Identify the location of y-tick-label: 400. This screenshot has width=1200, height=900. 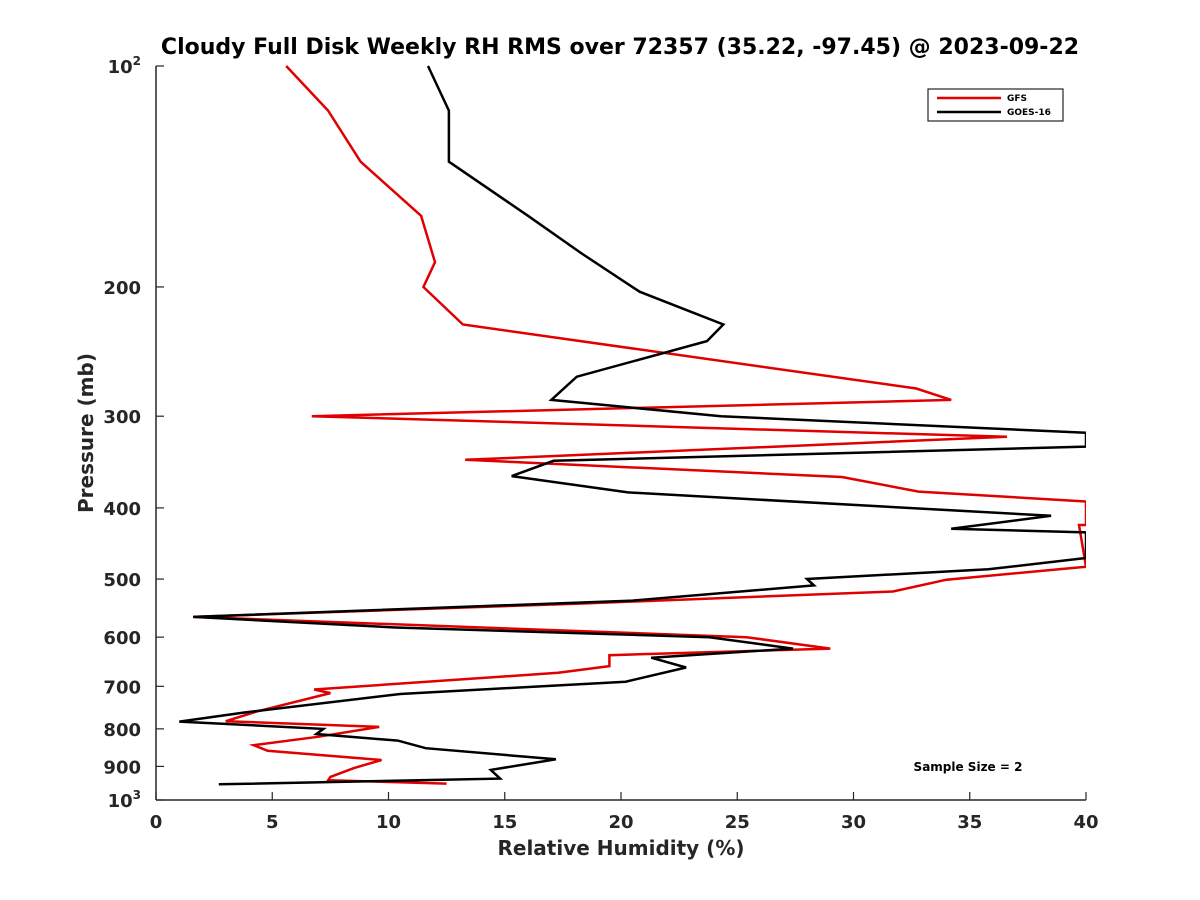
(122, 509).